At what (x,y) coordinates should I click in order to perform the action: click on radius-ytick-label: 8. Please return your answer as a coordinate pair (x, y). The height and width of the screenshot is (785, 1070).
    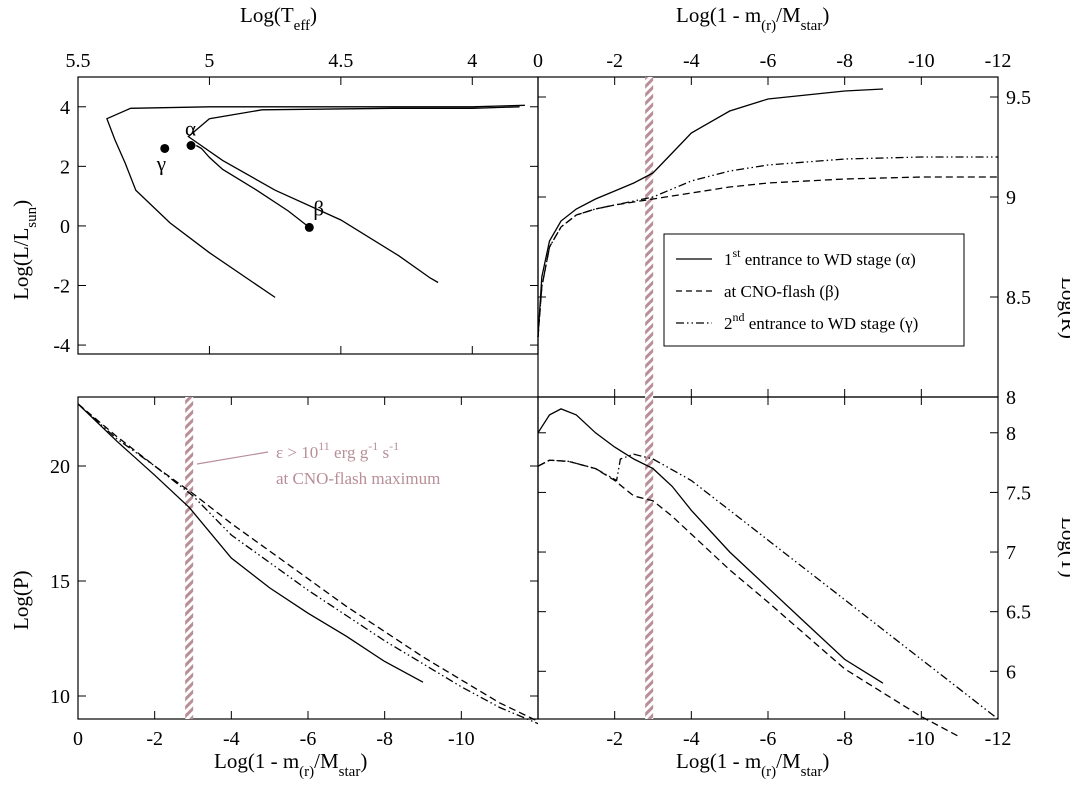
    Looking at the image, I should click on (1011, 398).